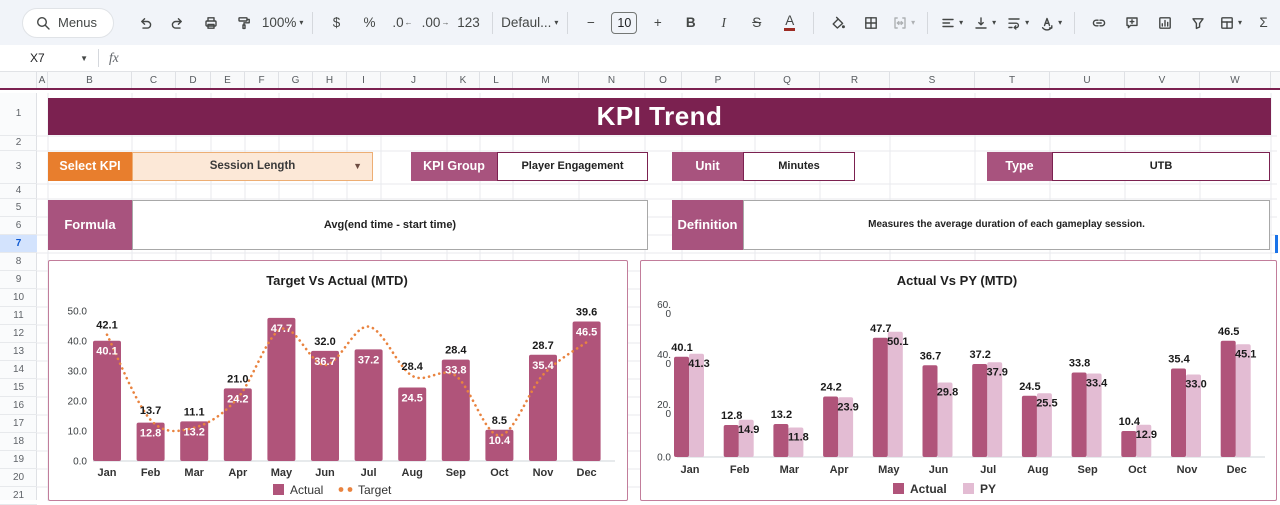 This screenshot has height=505, width=1280. What do you see at coordinates (696, 405) in the screenshot?
I see `bar-jan-py` at bounding box center [696, 405].